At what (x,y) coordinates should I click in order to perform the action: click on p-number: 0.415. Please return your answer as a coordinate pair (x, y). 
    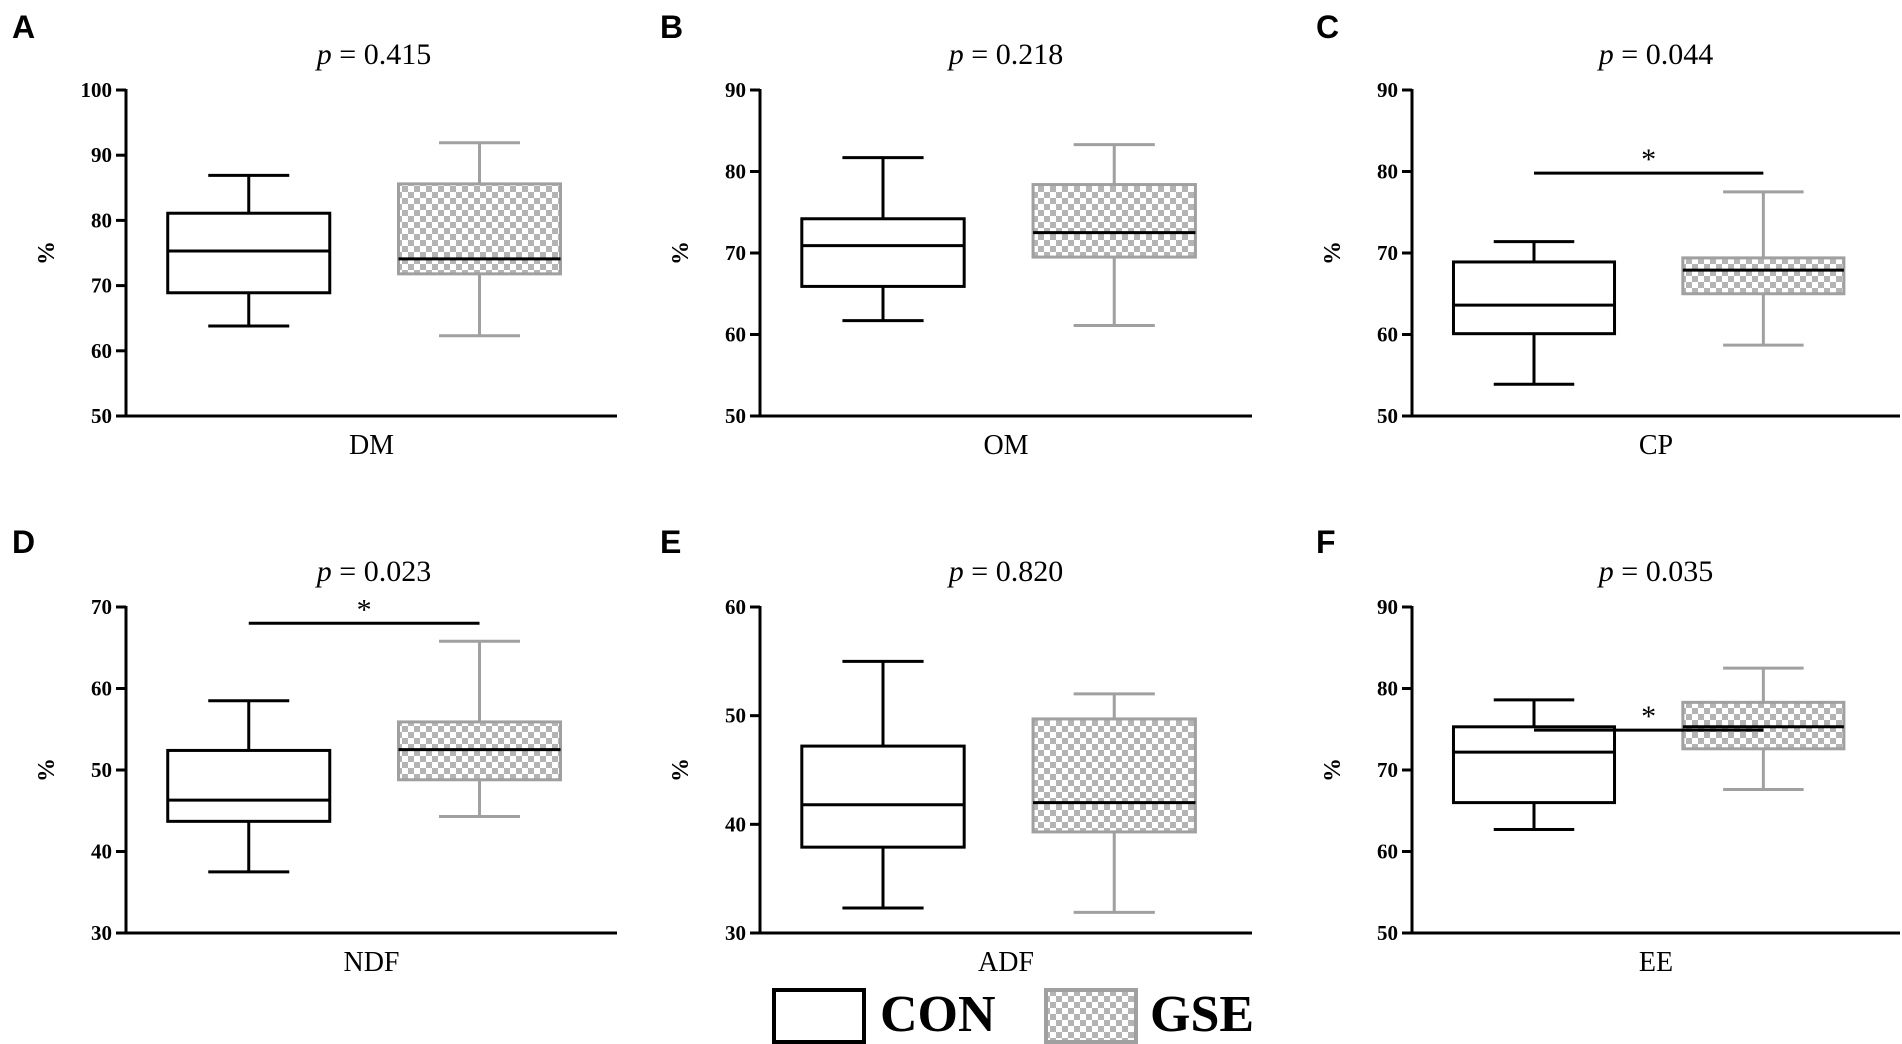
    Looking at the image, I should click on (398, 54).